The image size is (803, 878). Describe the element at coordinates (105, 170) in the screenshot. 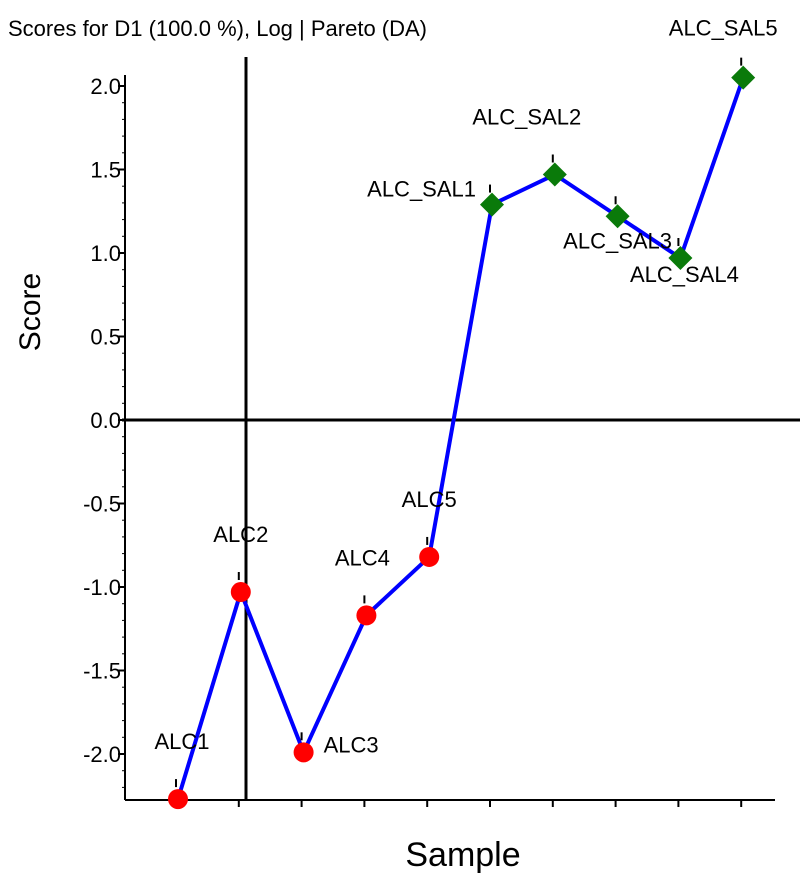

I see `y-tick-label: 1.5` at that location.